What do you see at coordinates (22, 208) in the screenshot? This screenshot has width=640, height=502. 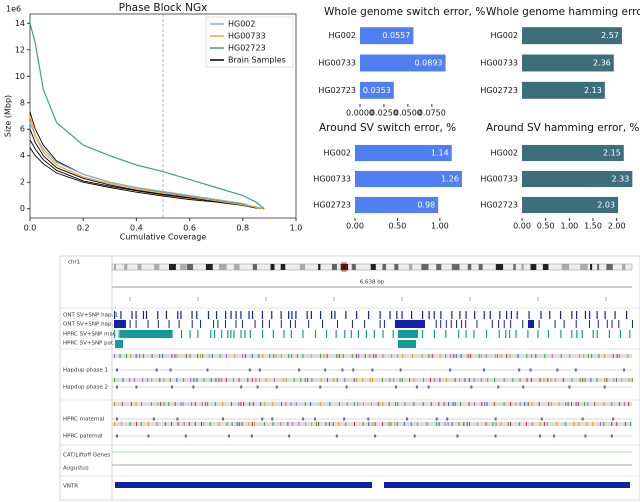 I see `y-tick-label: 0` at bounding box center [22, 208].